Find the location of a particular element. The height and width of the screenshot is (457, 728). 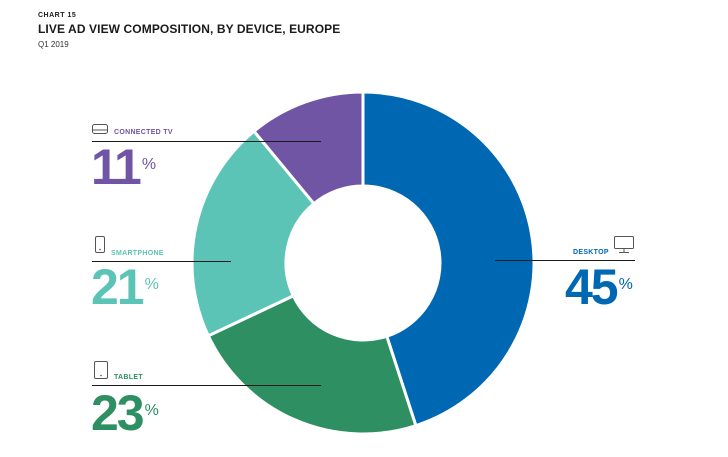

smartphone-icon is located at coordinates (100, 244).